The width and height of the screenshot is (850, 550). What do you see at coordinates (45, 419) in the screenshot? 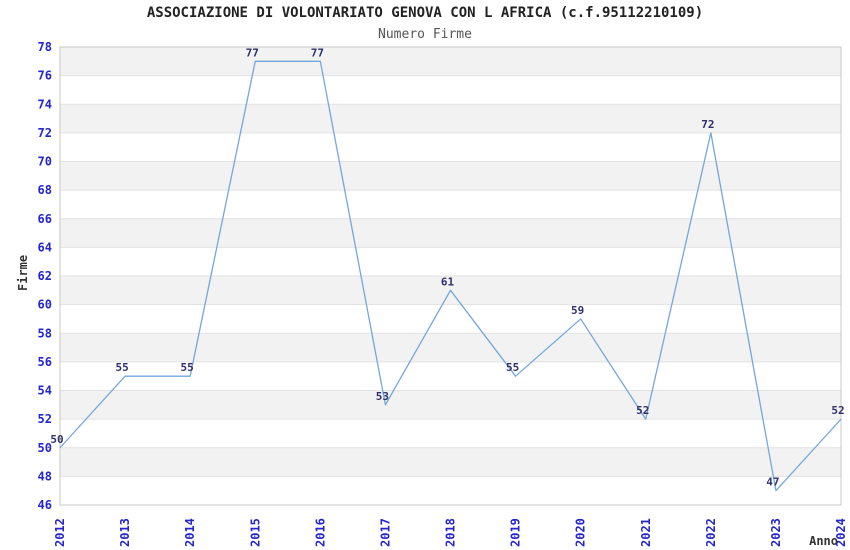
I see `y-tick-label: 52` at bounding box center [45, 419].